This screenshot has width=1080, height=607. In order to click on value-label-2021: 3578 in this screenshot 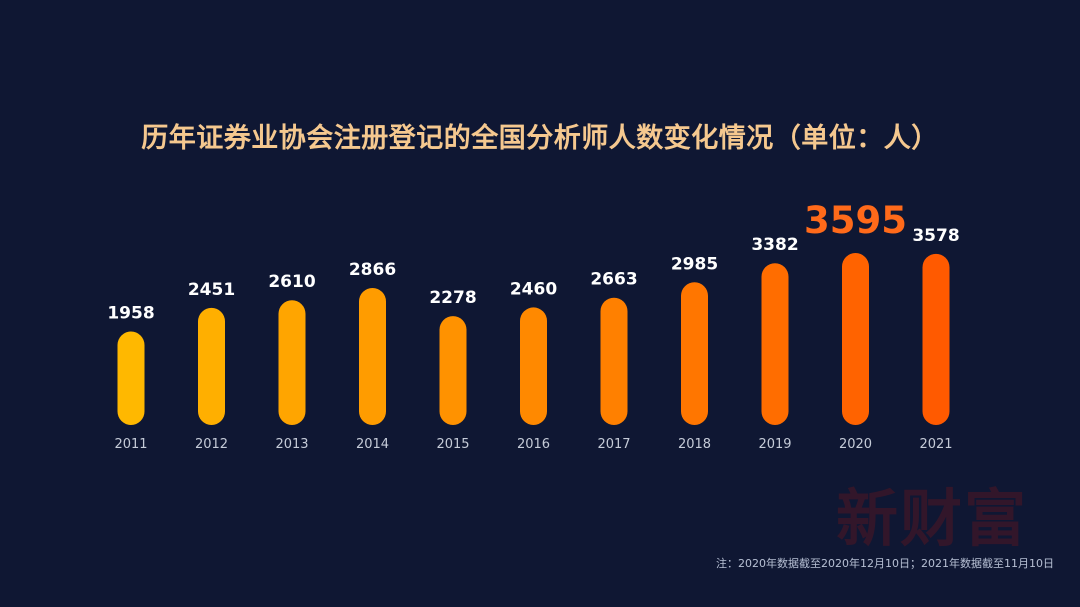, I will do `click(935, 236)`.